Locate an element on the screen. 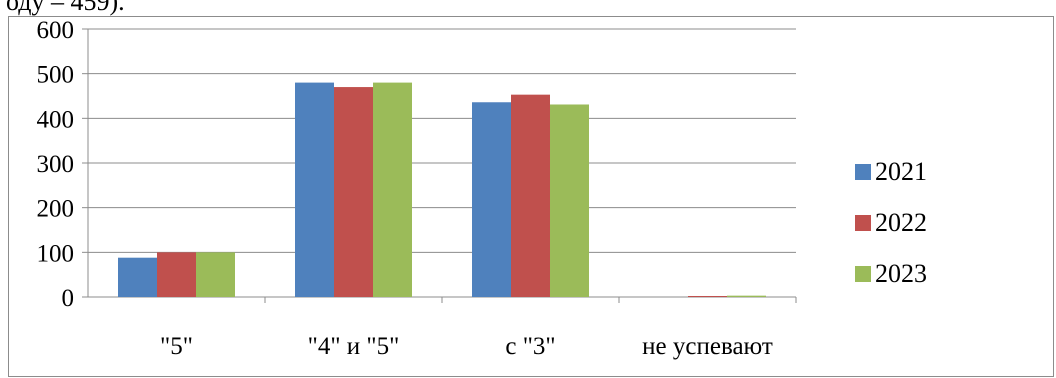 This screenshot has height=378, width=1056. category-label: "4" и "5" is located at coordinates (354, 346).